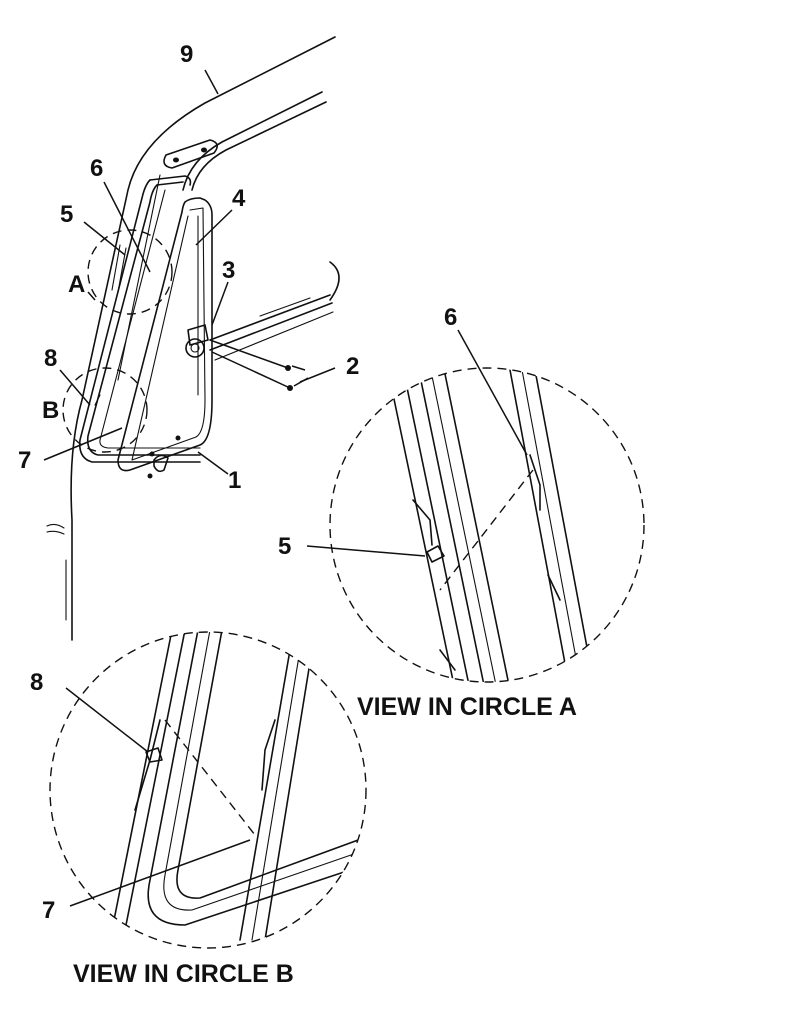 This screenshot has width=800, height=1028. I want to click on callout-2: 2, so click(352, 366).